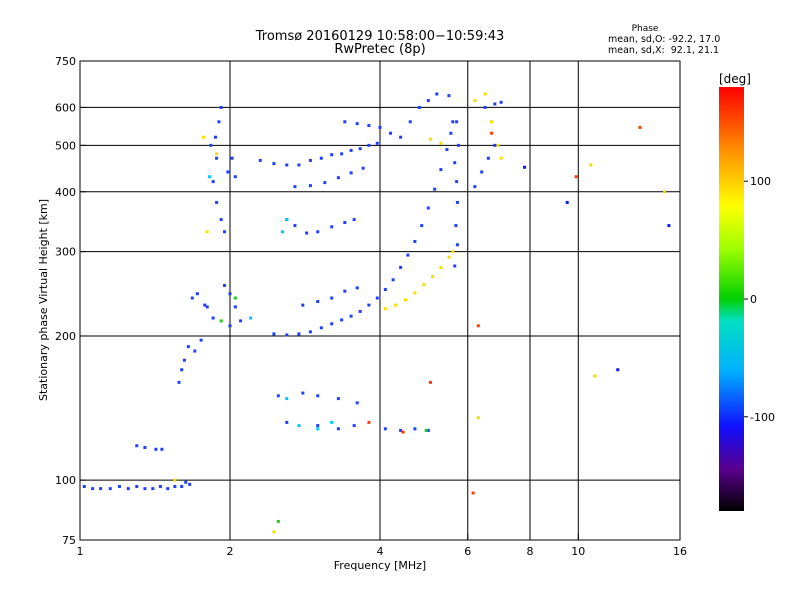 This screenshot has width=800, height=604. Describe the element at coordinates (65, 107) in the screenshot. I see `y-tick-label: 600` at that location.